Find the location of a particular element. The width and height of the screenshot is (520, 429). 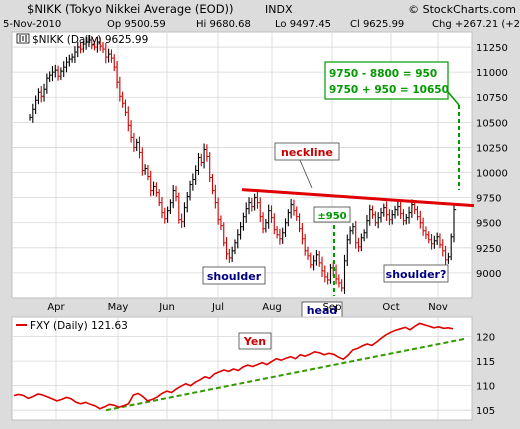

yen-trendline is located at coordinates (286, 374).